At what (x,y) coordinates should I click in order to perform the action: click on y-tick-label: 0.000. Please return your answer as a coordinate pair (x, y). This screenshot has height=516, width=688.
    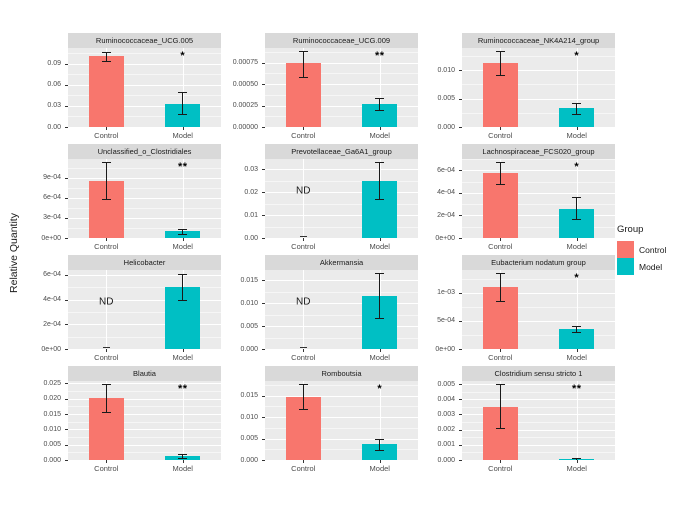
    Looking at the image, I should click on (249, 349).